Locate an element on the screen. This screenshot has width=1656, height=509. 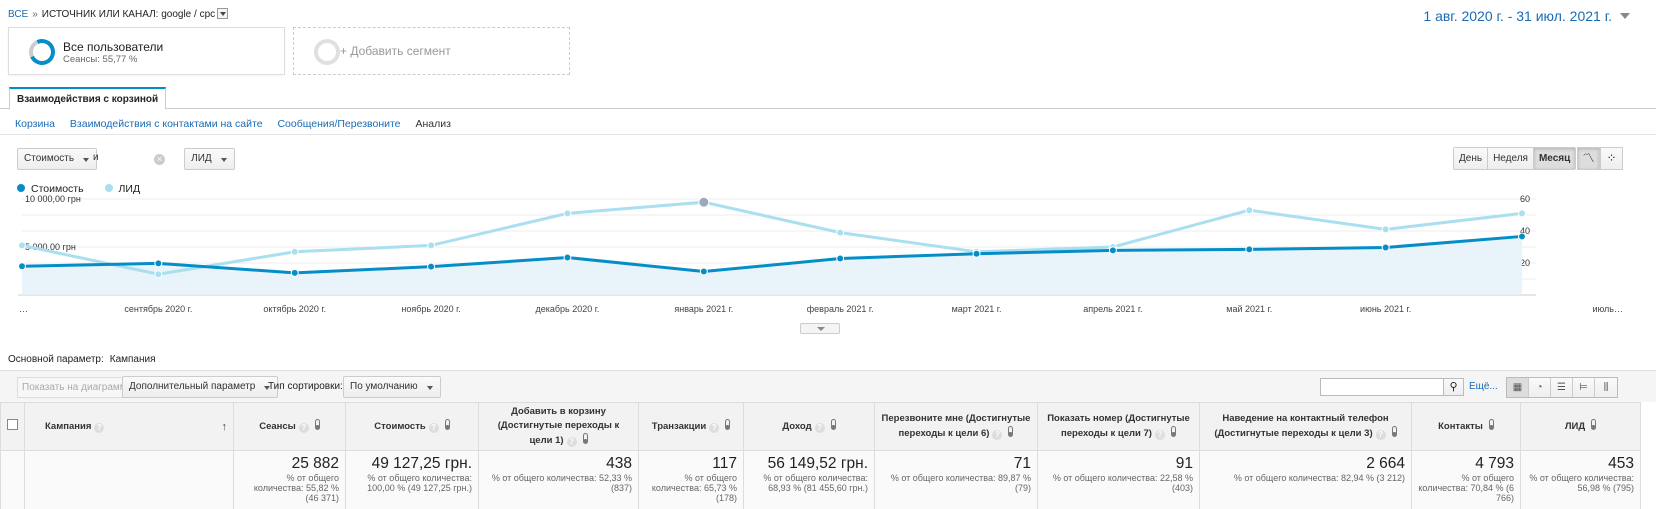
tab-cart-interactions: Взаимодействия с корзиной is located at coordinates (88, 98).